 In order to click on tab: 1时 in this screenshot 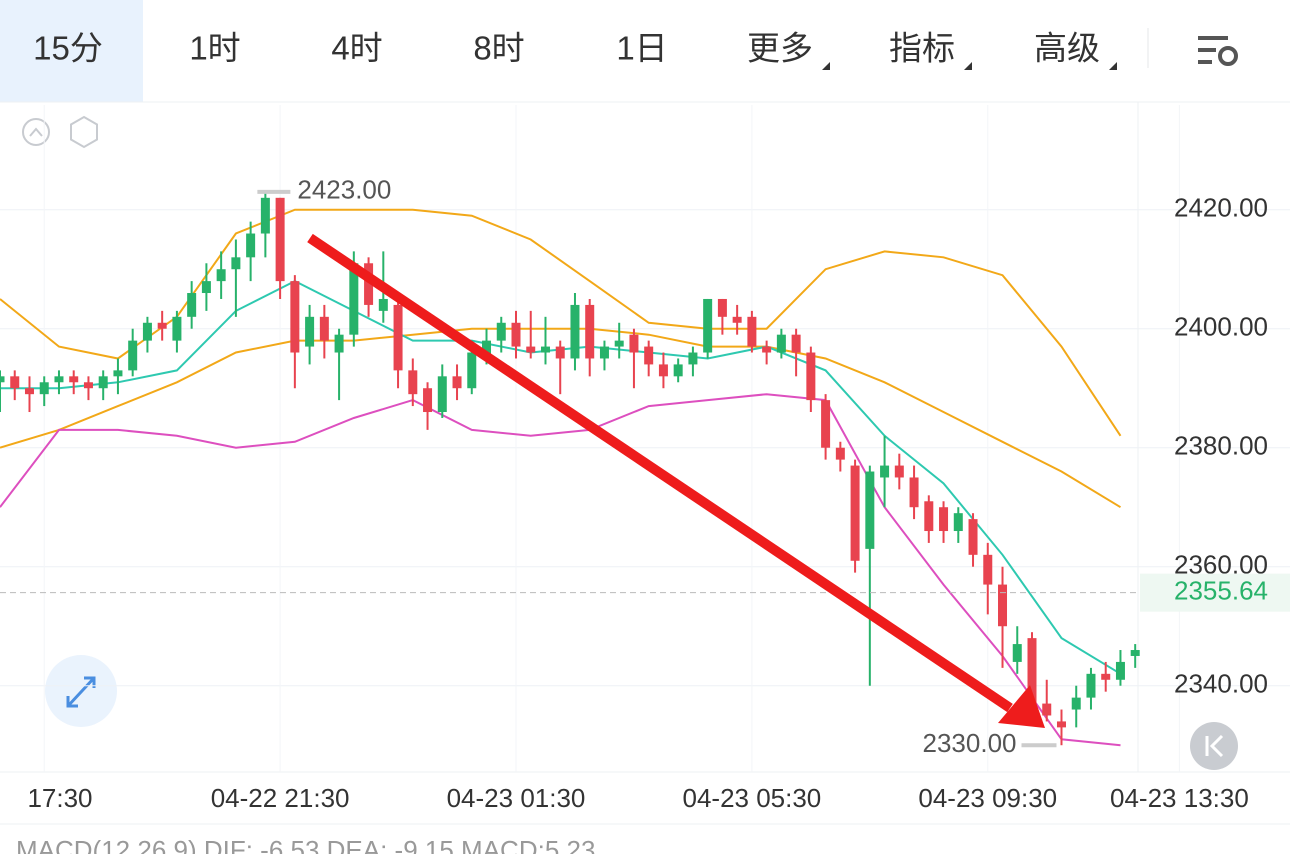, I will do `click(214, 48)`.